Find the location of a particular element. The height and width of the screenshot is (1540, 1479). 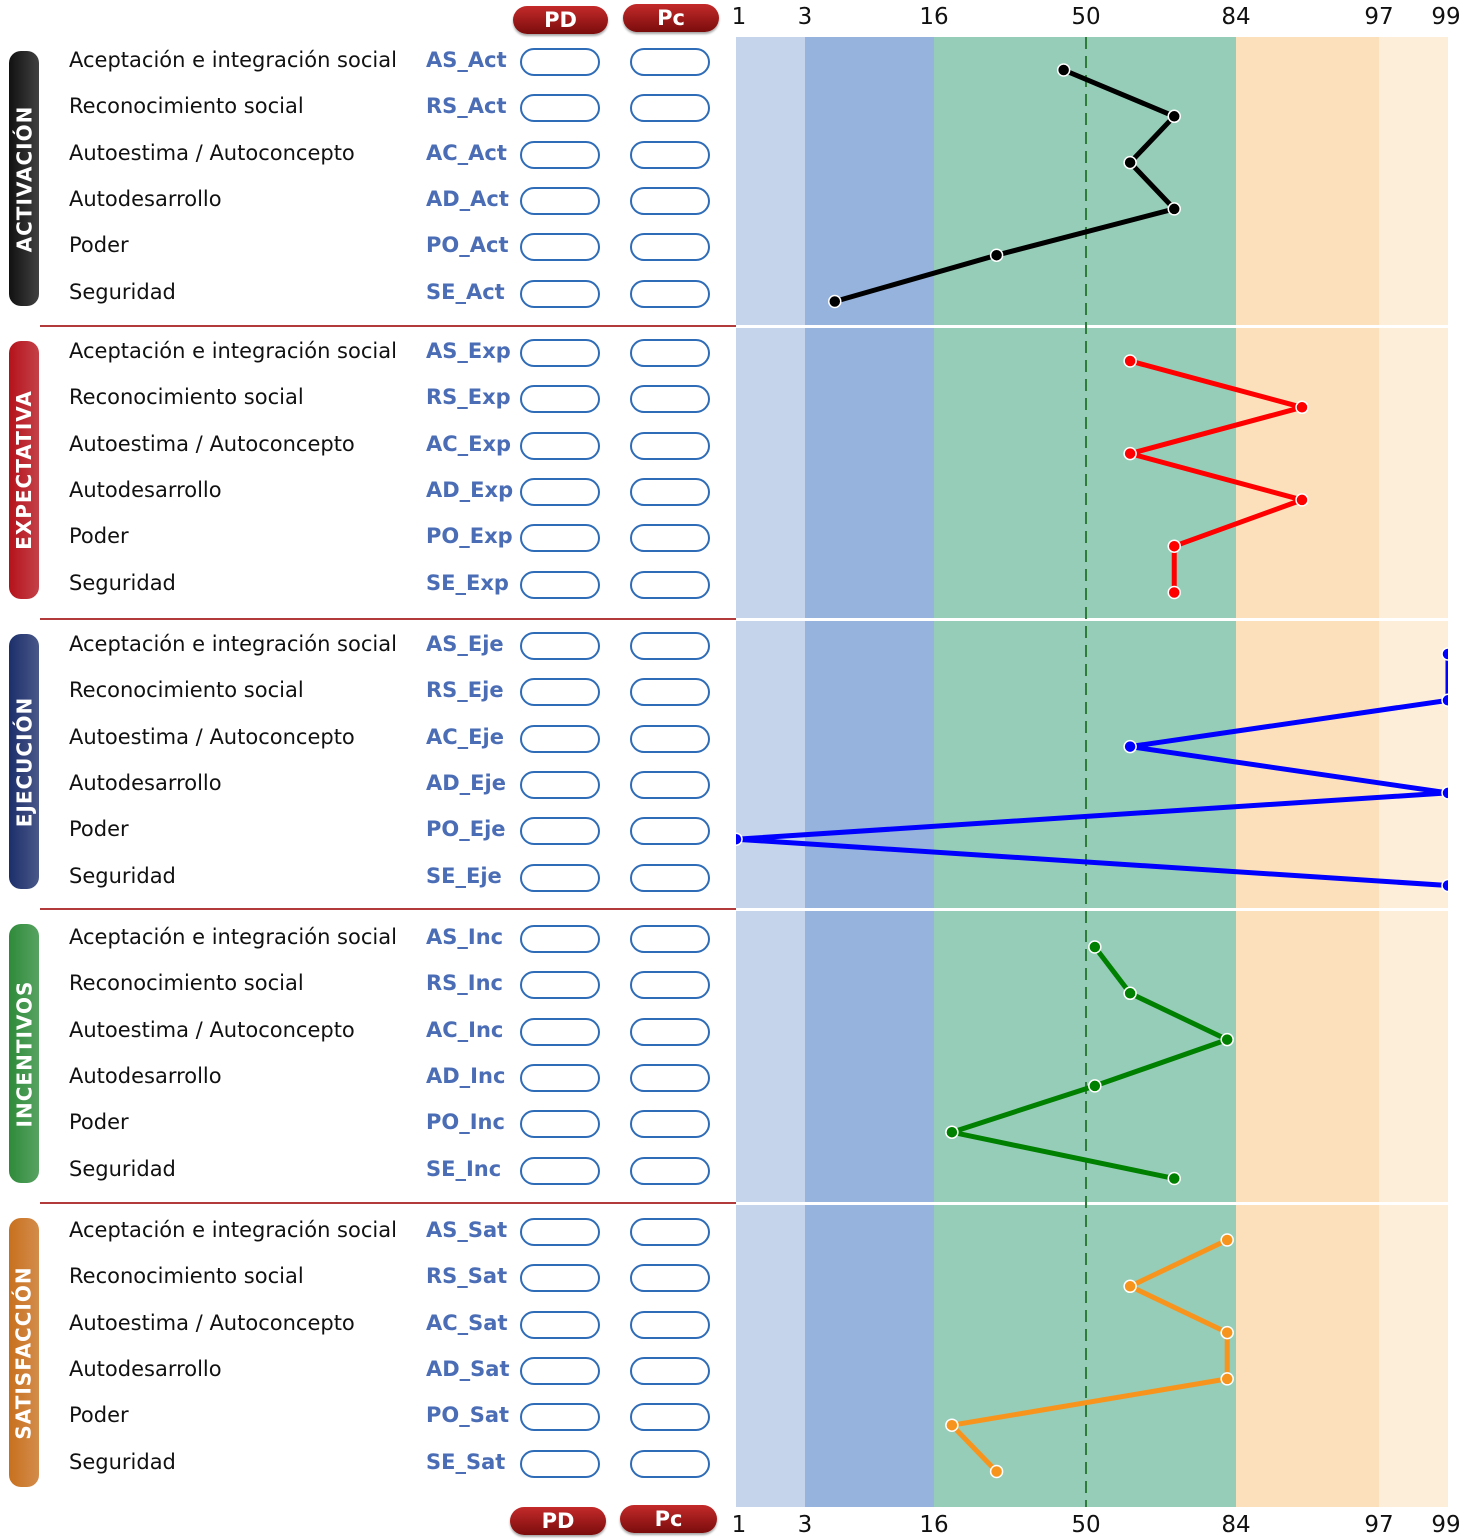

row-code: RS_Exp is located at coordinates (468, 397).